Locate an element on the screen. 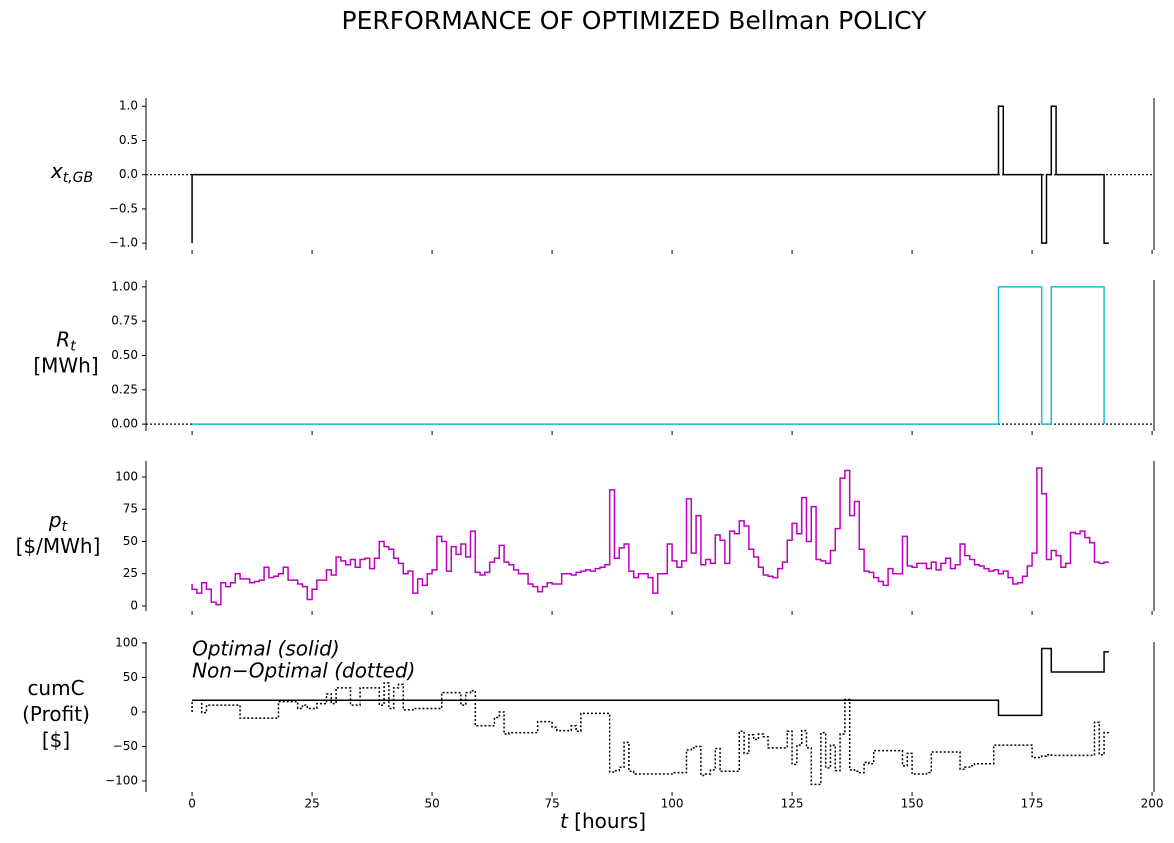  y-tick-label: 0.5 is located at coordinates (128, 140).